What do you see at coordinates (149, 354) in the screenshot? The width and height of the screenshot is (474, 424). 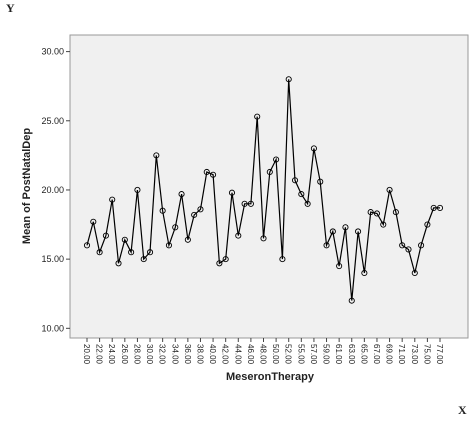 I see `x-tick-label: 30.00` at bounding box center [149, 354].